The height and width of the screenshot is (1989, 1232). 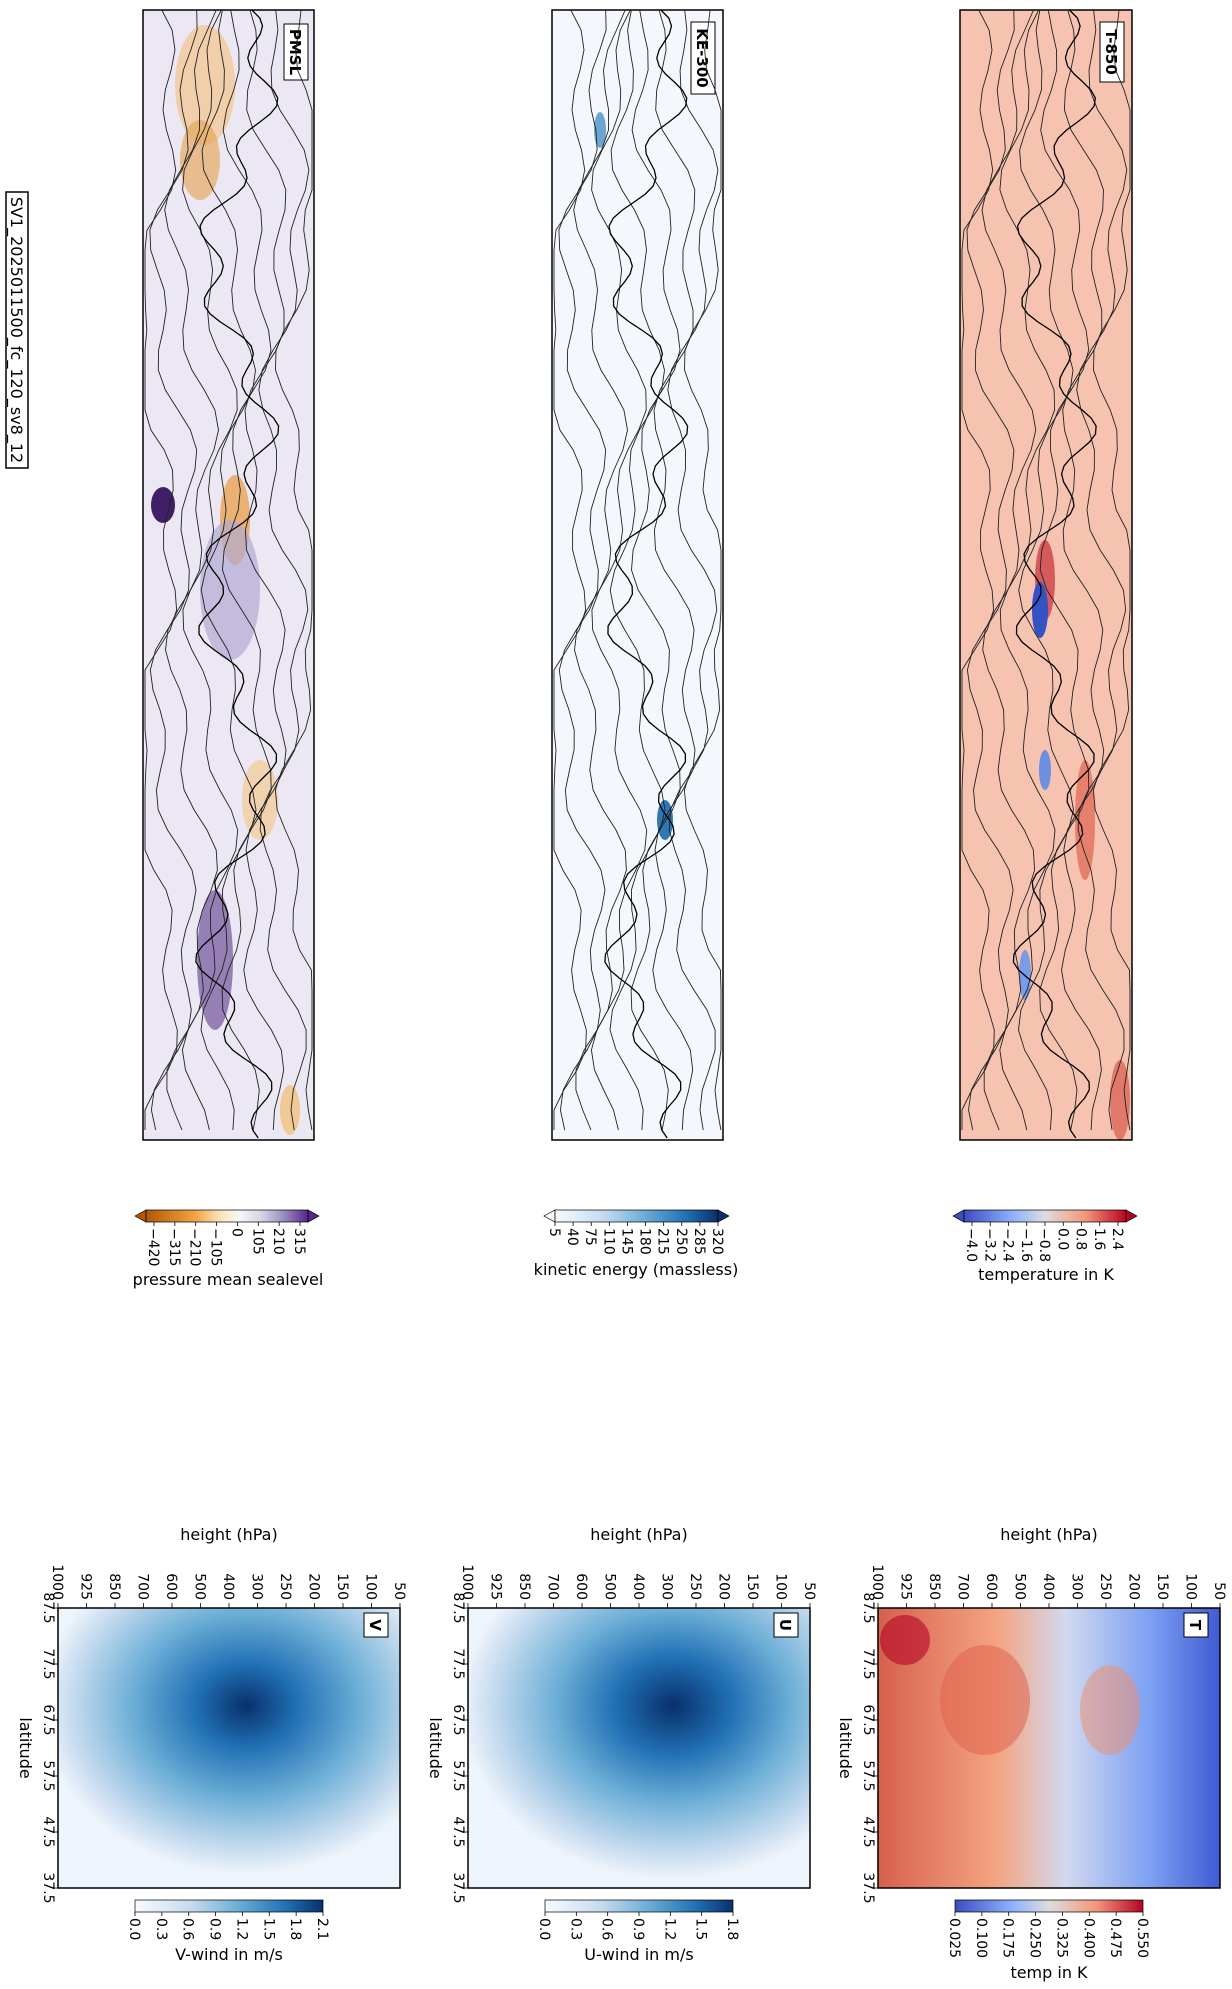 I want to click on colorbar-tick-label: 0.9, so click(x=215, y=1929).